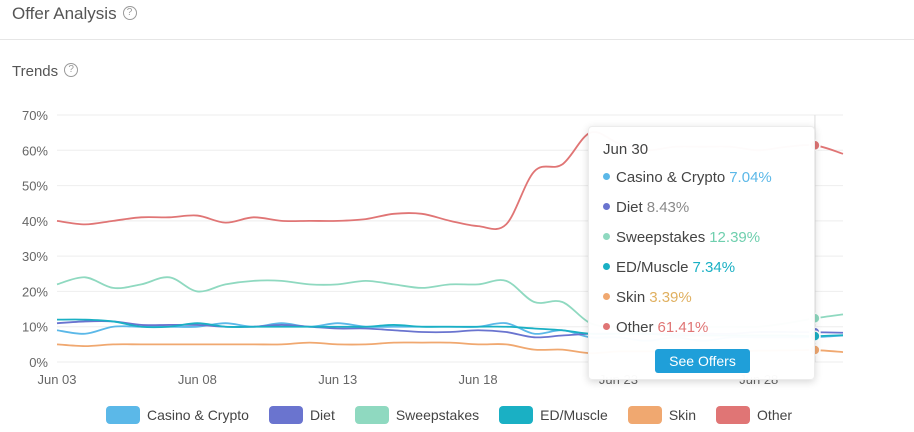 The image size is (914, 432). I want to click on tooltip-series-value: 3.39%, so click(670, 297).